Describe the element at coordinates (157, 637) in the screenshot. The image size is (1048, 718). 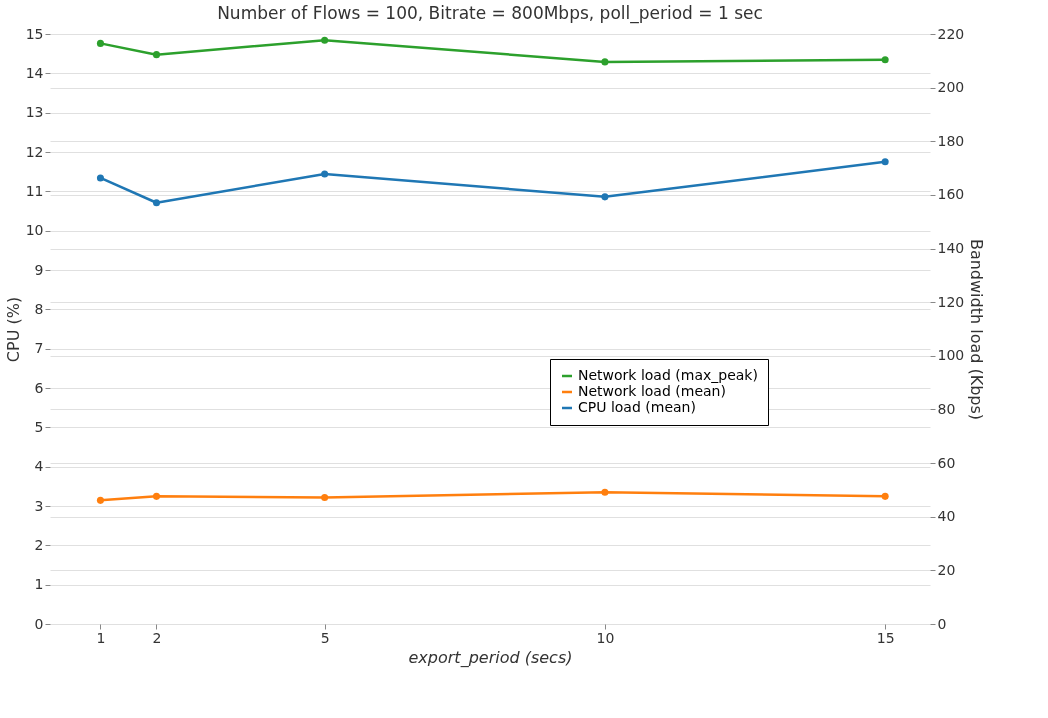
I see `x-tick-label: 2` at that location.